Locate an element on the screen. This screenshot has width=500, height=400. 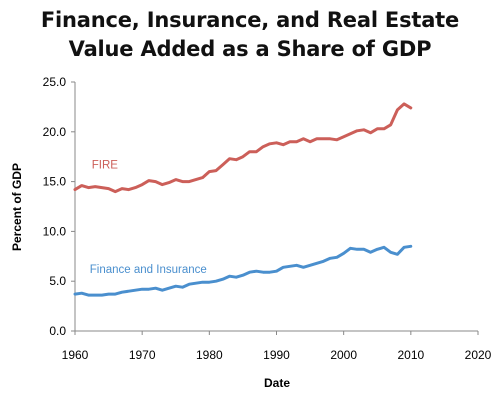
x-axis-label: Date is located at coordinates (277, 383).